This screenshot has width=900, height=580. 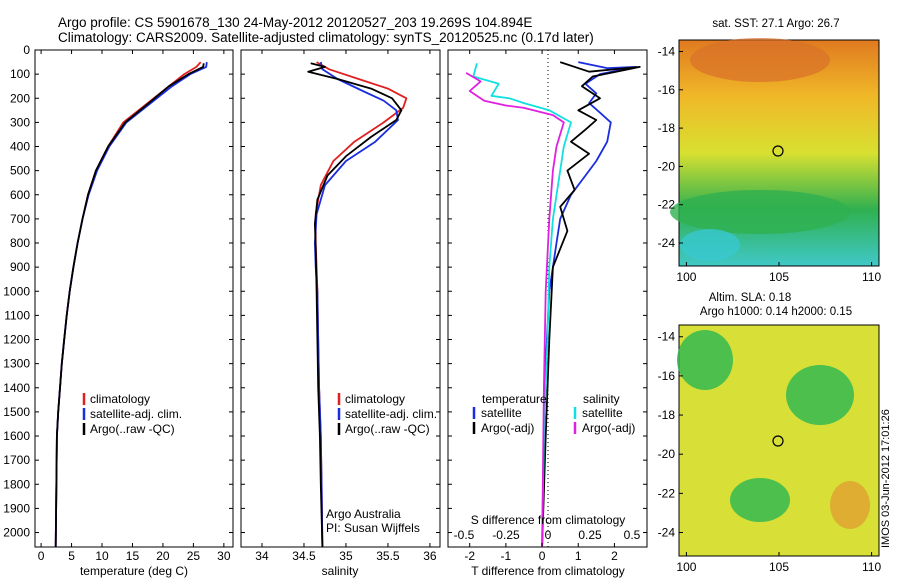 I want to click on legend-label-climatology: climatology, so click(x=120, y=399).